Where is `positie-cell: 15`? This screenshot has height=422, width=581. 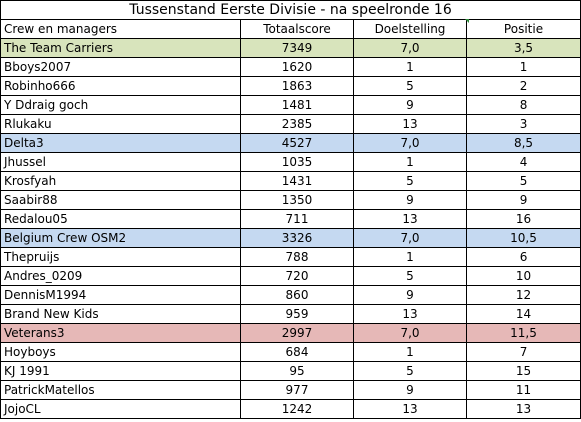 positie-cell: 15 is located at coordinates (523, 371).